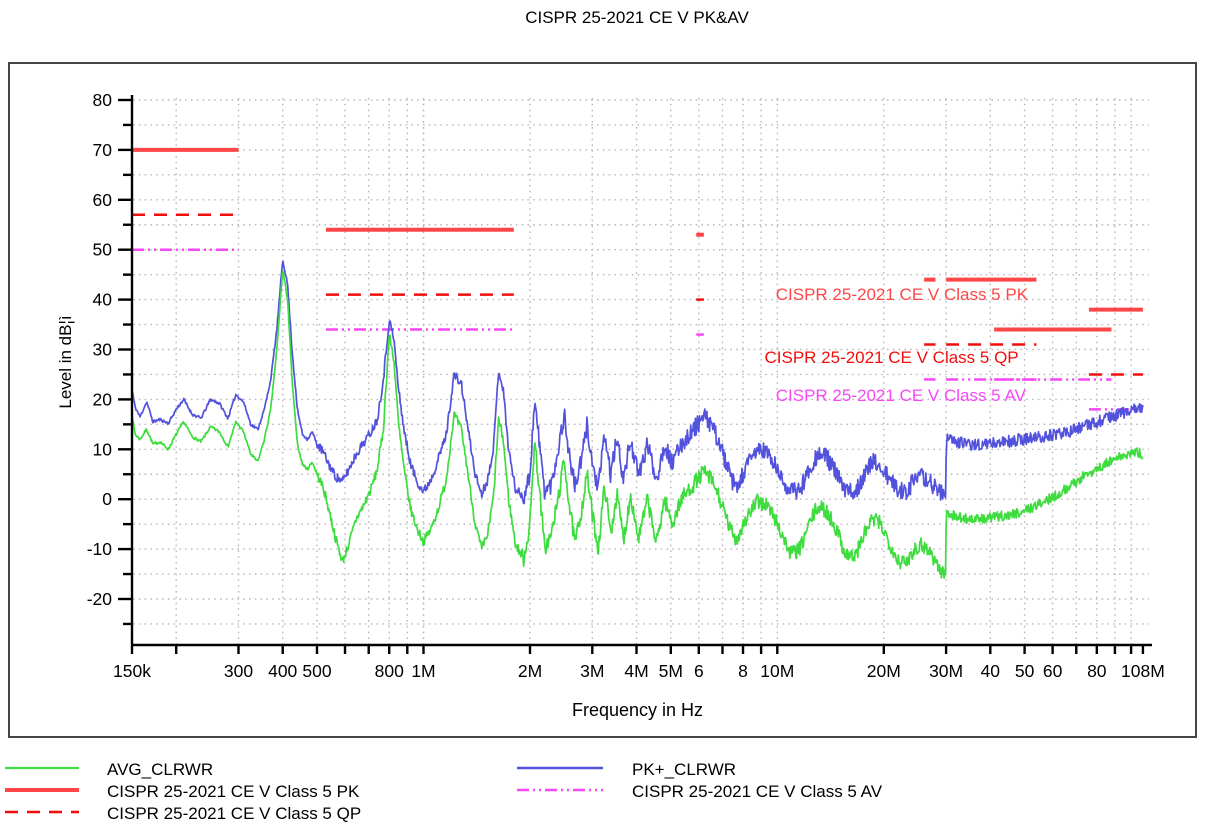 The height and width of the screenshot is (837, 1209). Describe the element at coordinates (316, 671) in the screenshot. I see `x-tick-label: 500` at that location.